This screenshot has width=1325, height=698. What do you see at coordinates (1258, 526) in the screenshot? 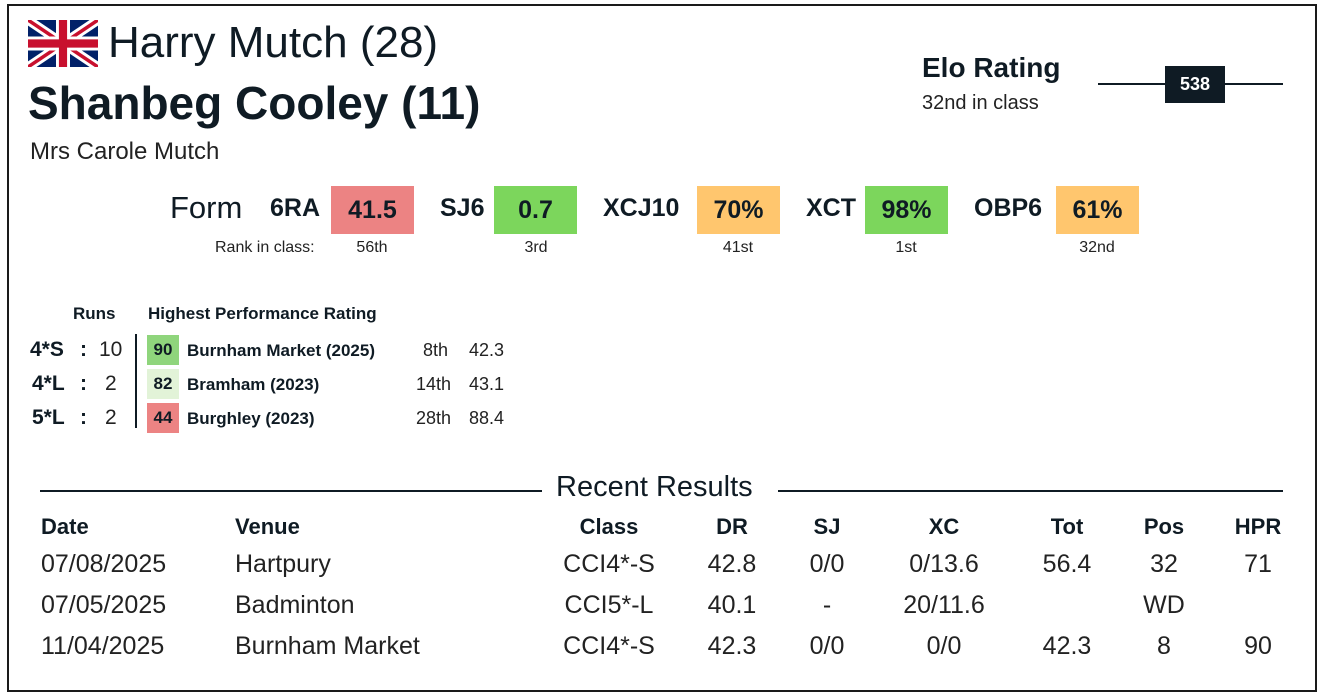
I see `col-header-hpr: HPR` at bounding box center [1258, 526].